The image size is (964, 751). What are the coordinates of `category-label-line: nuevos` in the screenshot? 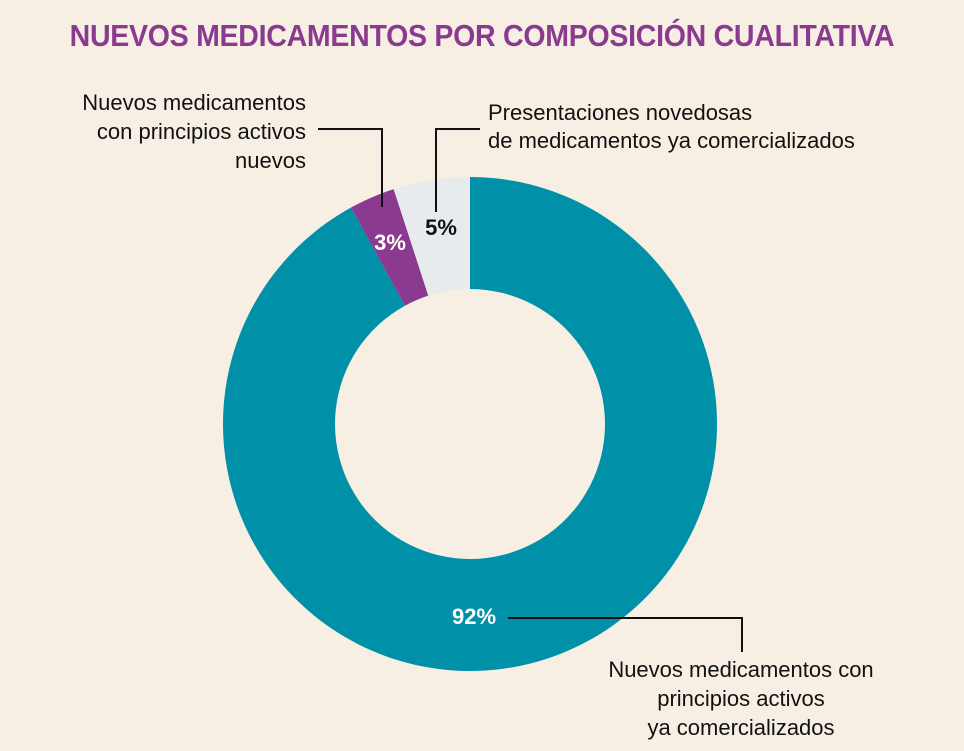 It's located at (270, 160).